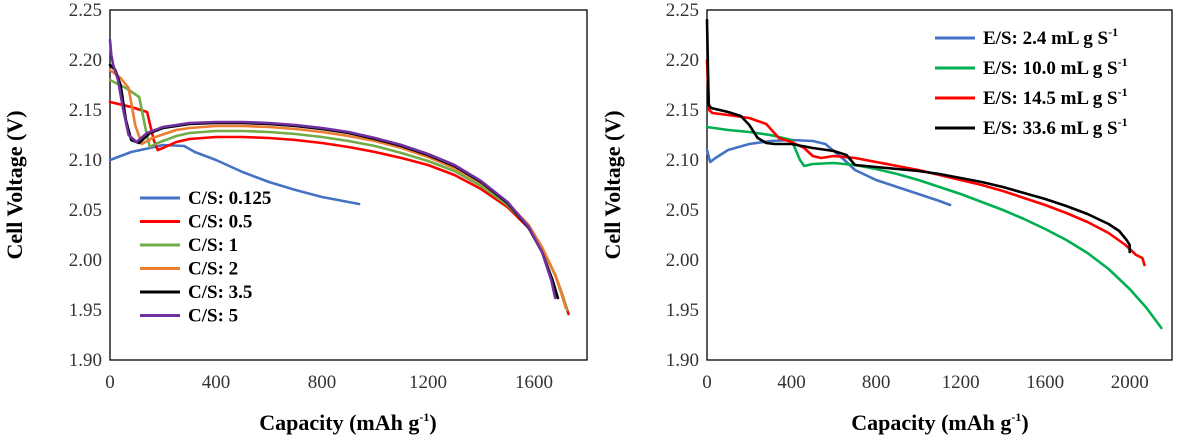  I want to click on legend-label: C/S: 1, so click(213, 245).